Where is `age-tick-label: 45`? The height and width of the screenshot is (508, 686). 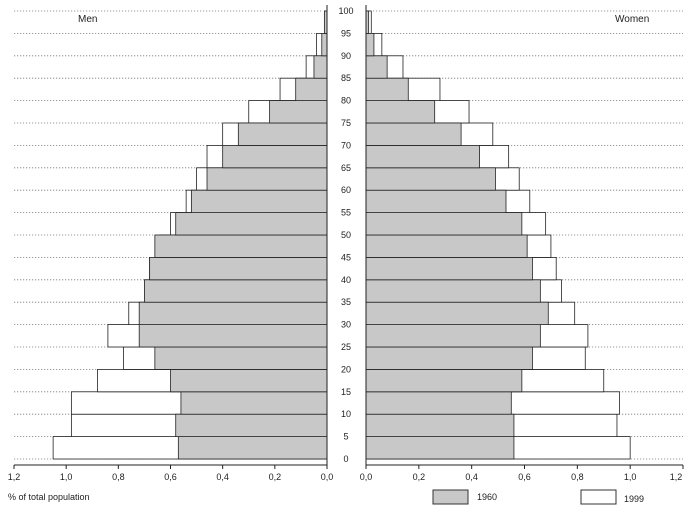 age-tick-label: 45 is located at coordinates (346, 257).